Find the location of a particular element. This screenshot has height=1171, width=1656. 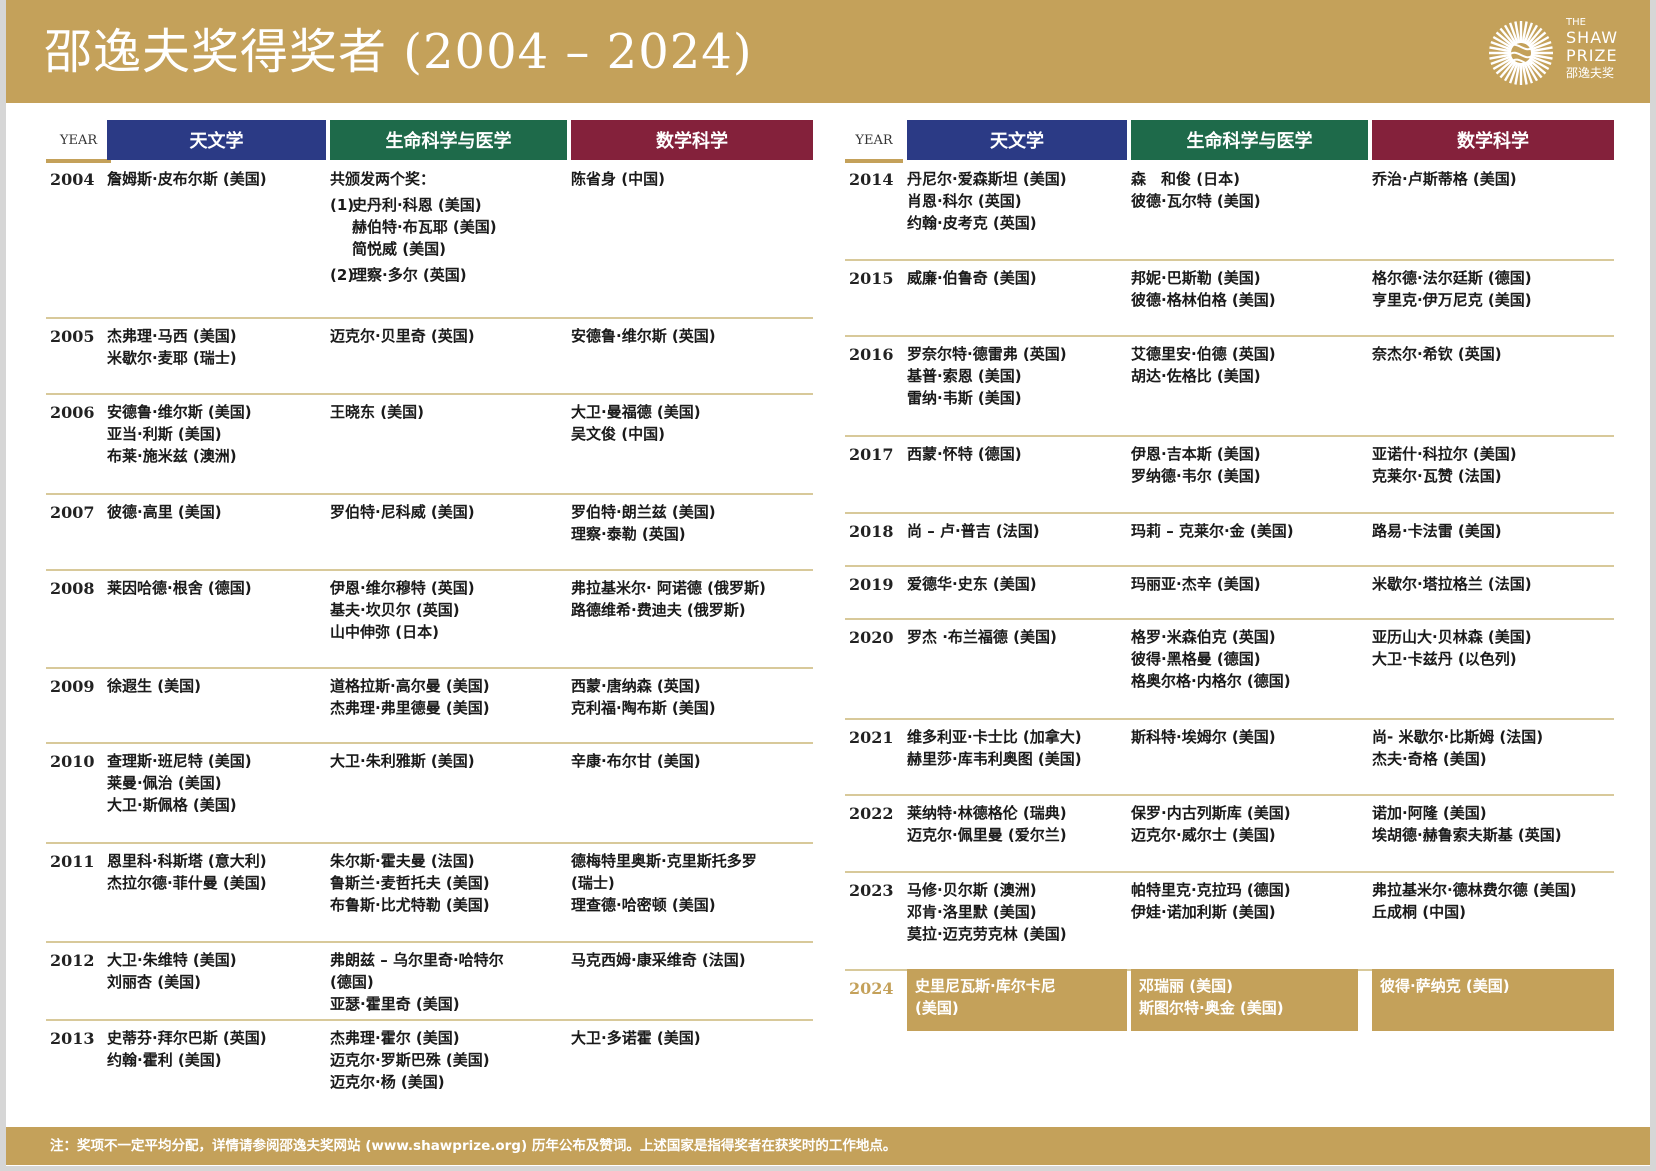

mathematics-cell: 格尔德·法尔廷斯 (德国) 亨里克·伊万尼克 (美国) is located at coordinates (1493, 289).